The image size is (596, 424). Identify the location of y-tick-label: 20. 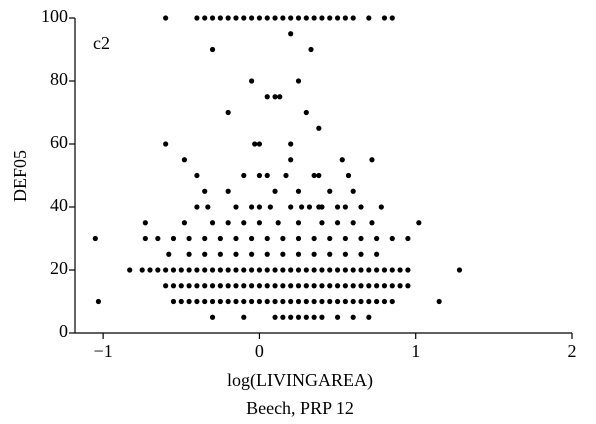
(59, 268).